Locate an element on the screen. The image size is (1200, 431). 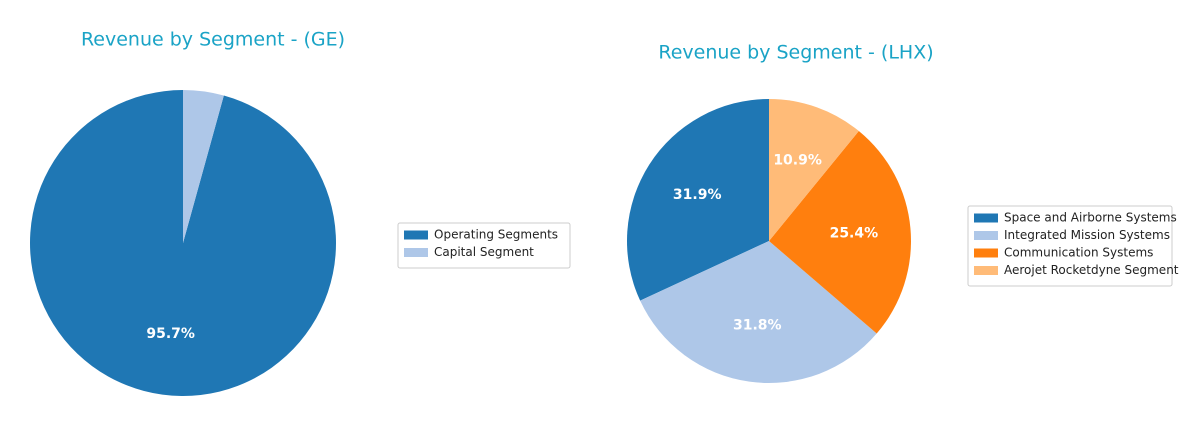
value-label: 31.8% is located at coordinates (757, 325).